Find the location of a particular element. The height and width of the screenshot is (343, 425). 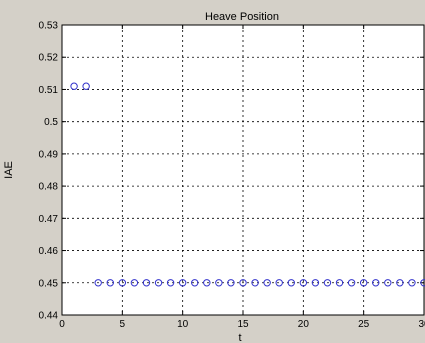

y-tick-labels: 0.44 0.45 0.46 0.47 0.48 0.49 0.5 0.51 0.52 0.53 is located at coordinates (49, 171).